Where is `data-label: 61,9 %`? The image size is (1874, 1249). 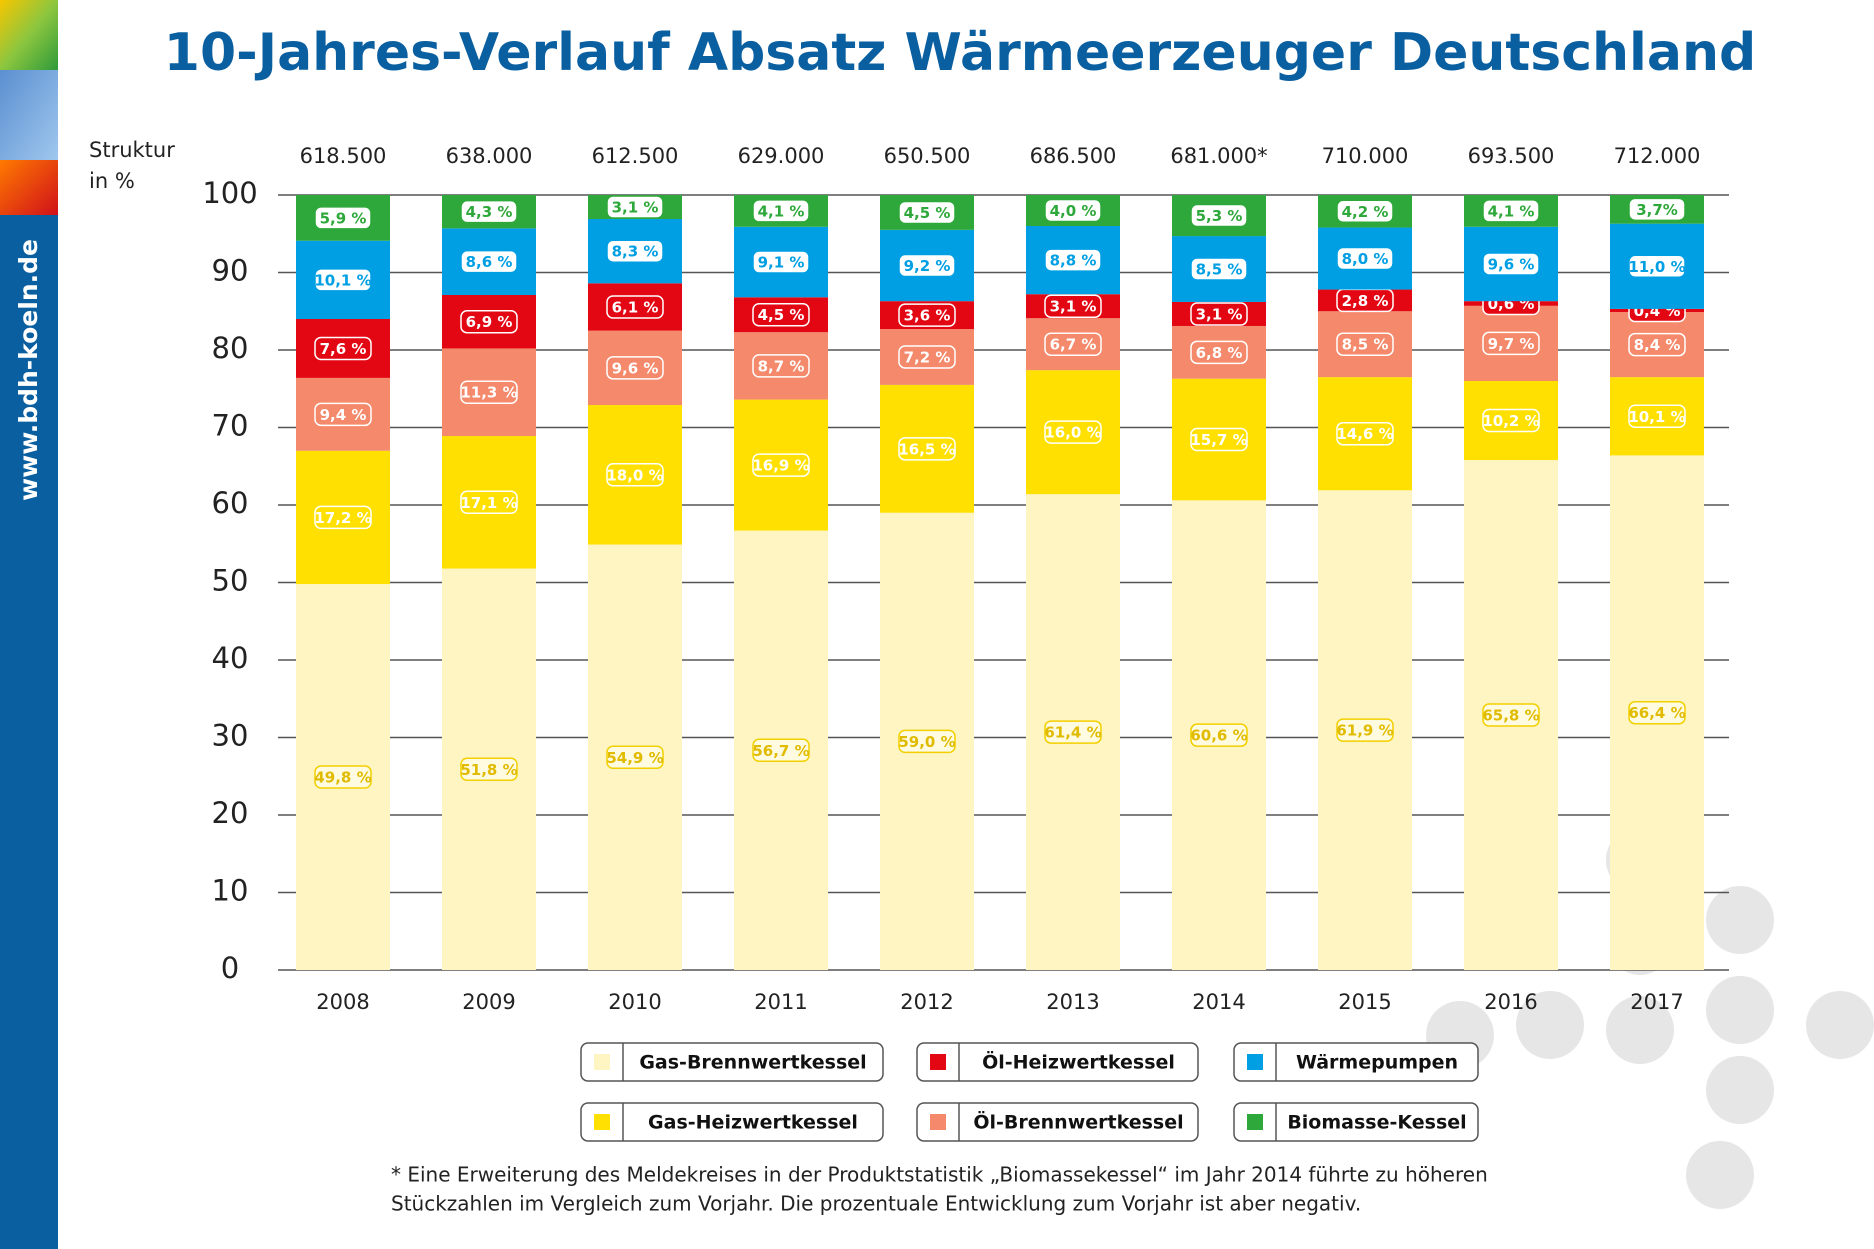 data-label: 61,9 % is located at coordinates (1364, 731).